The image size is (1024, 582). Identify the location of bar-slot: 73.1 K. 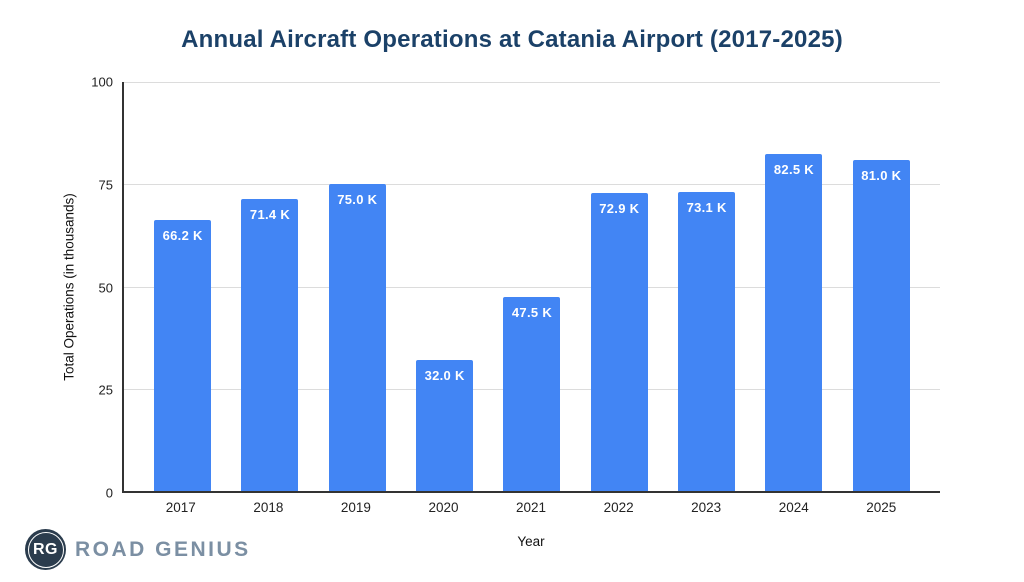
(706, 286).